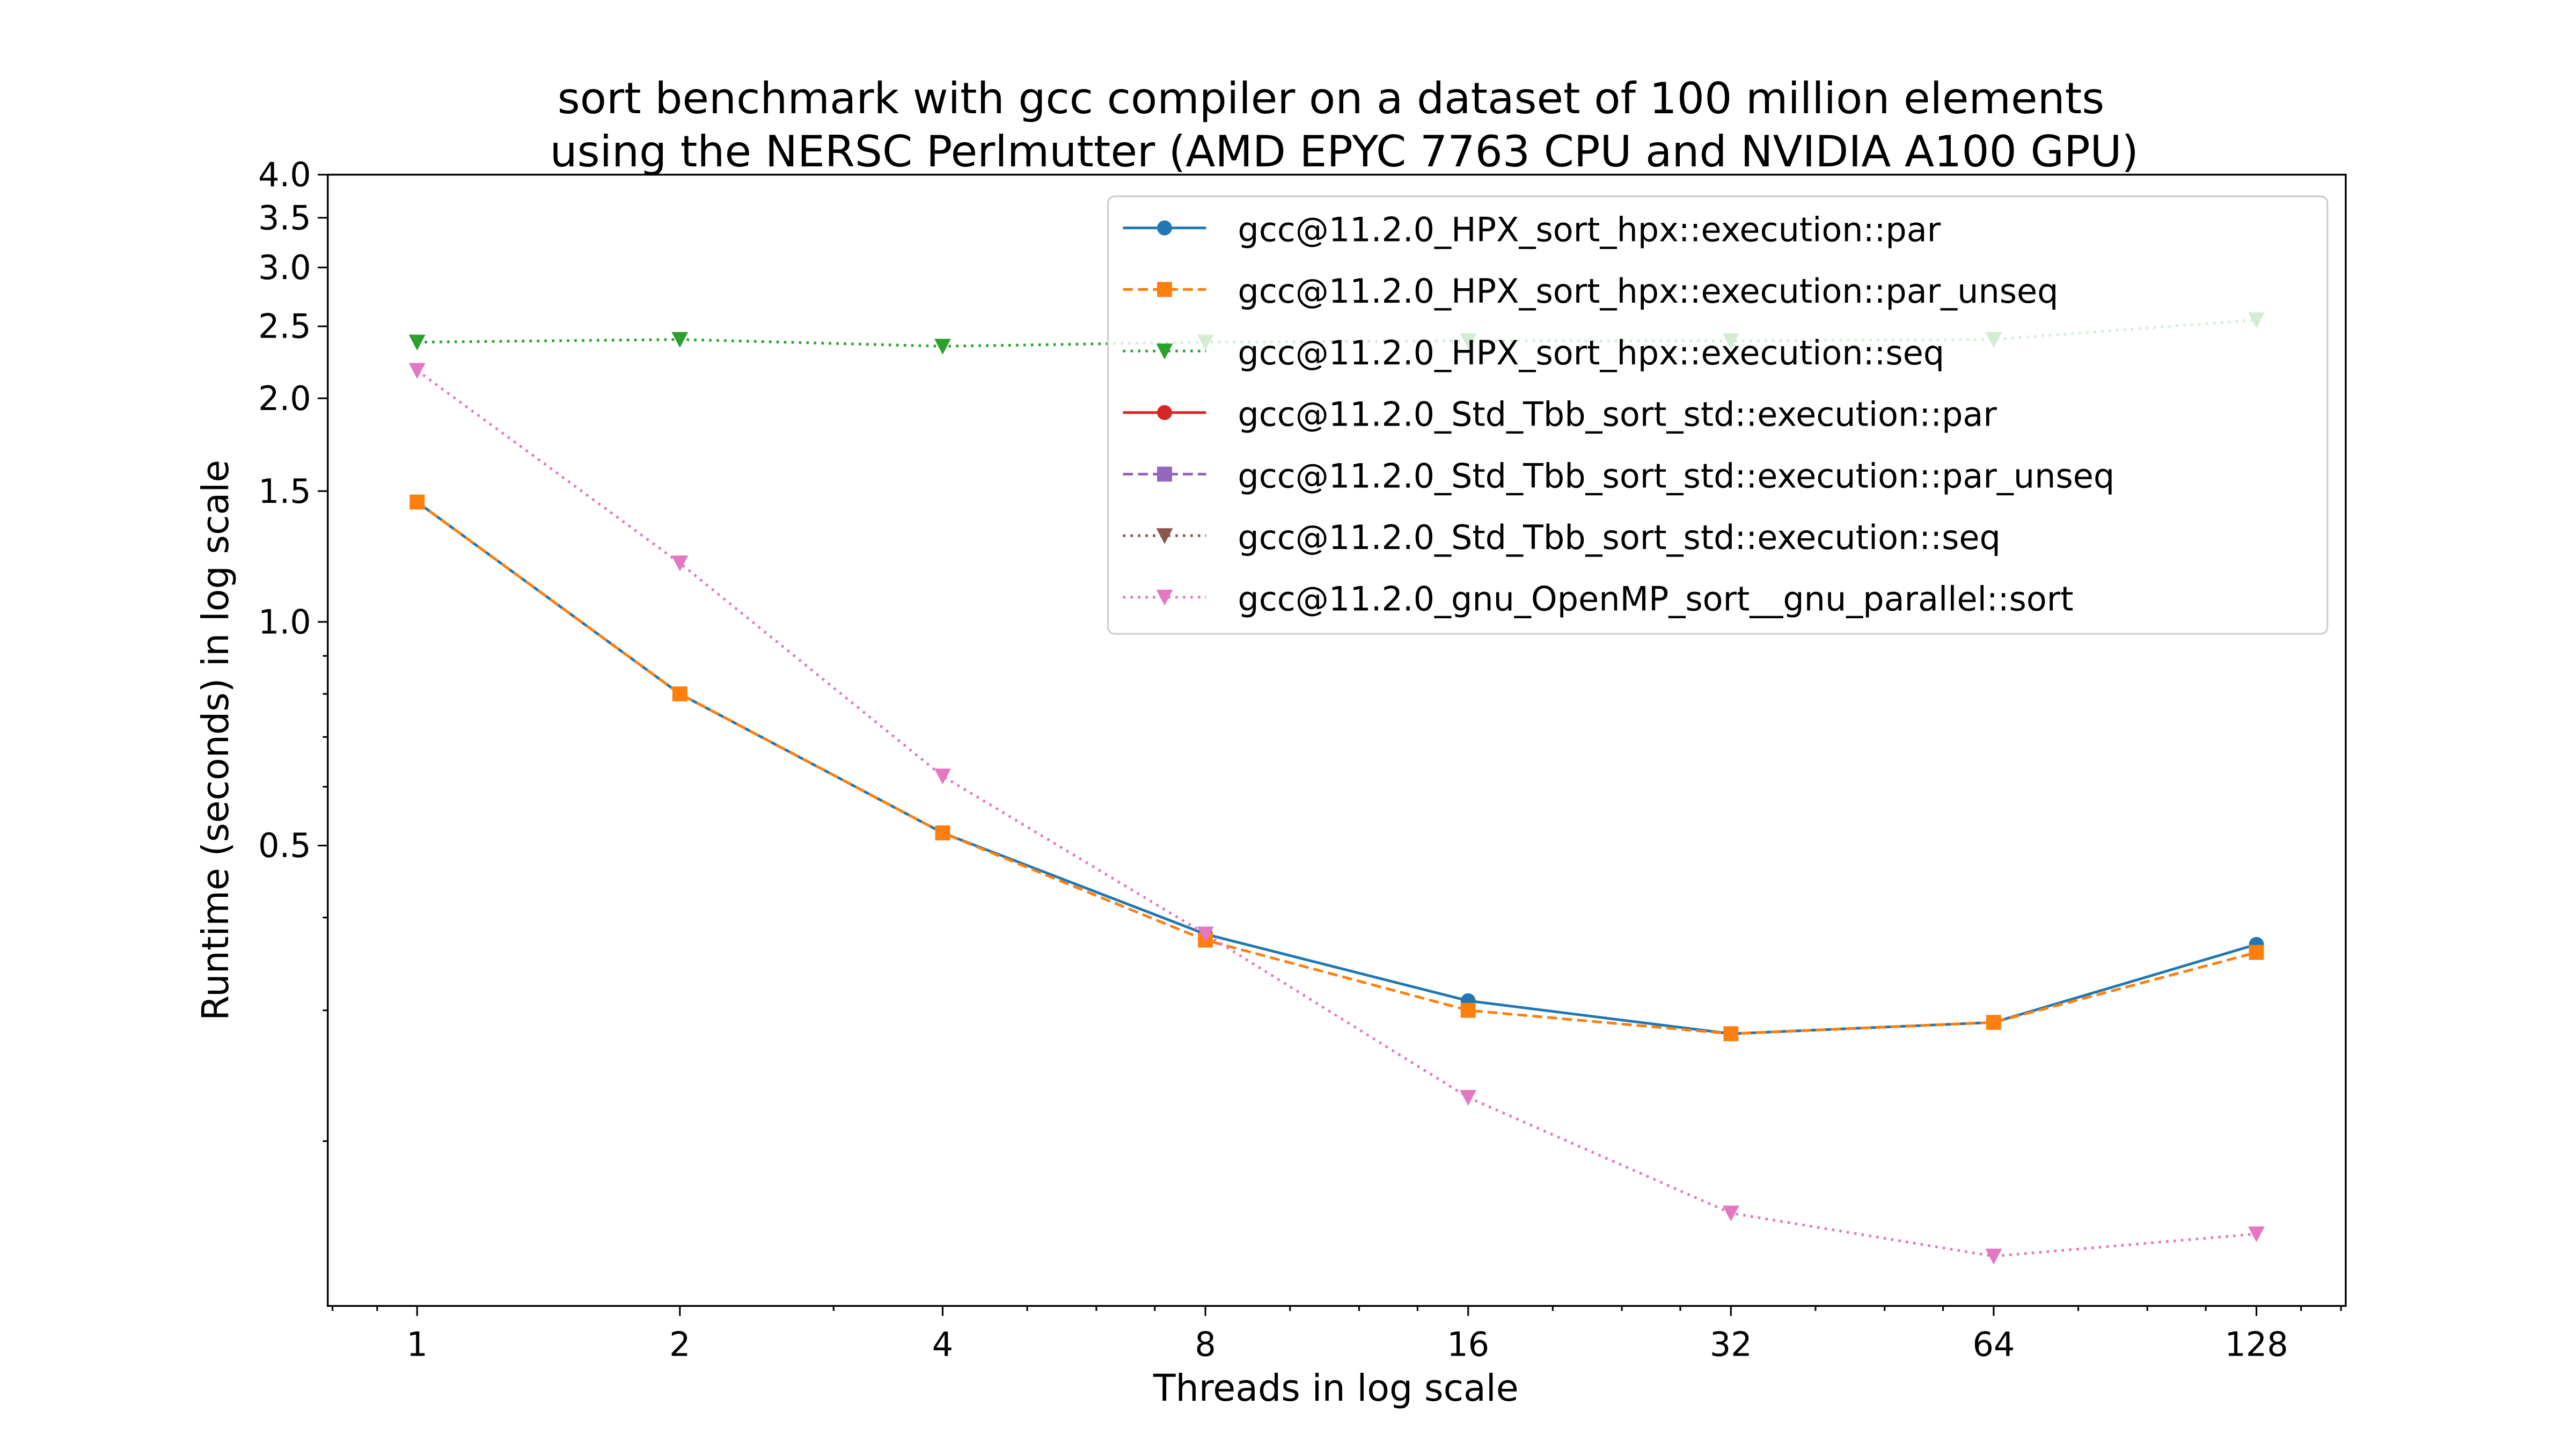 Image resolution: width=2576 pixels, height=1449 pixels. I want to click on y-tick-label: 2.0, so click(284, 398).